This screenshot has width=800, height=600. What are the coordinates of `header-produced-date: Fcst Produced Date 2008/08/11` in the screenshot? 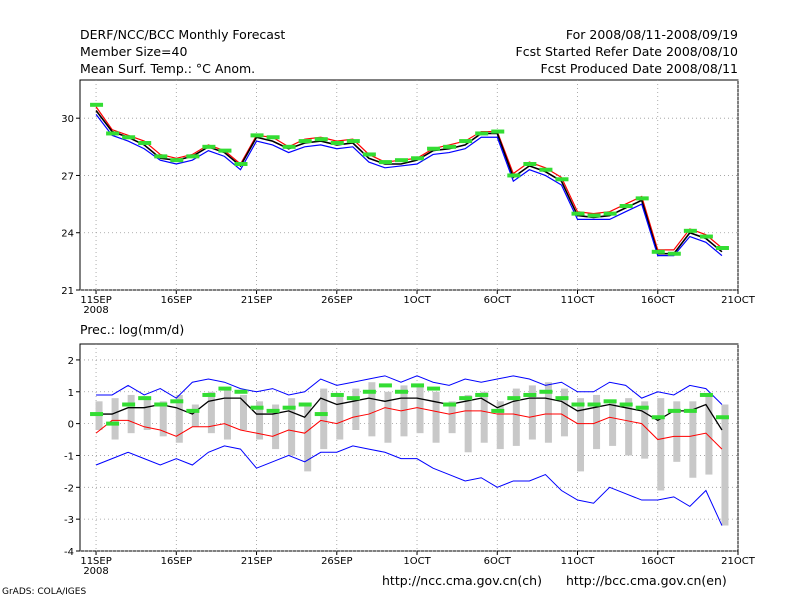 It's located at (639, 68).